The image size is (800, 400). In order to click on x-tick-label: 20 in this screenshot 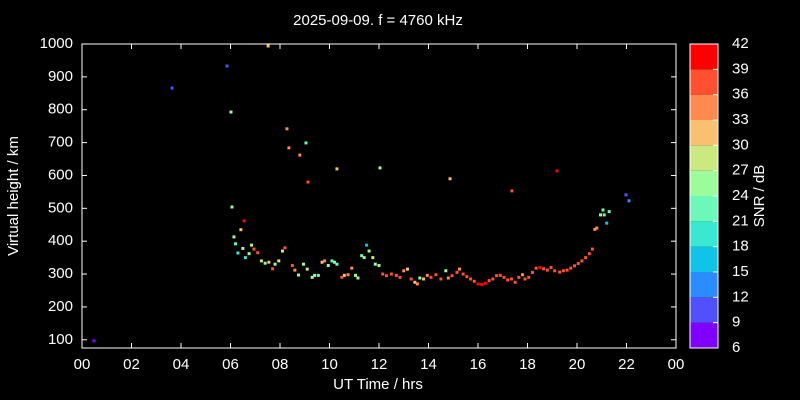, I will do `click(577, 364)`.